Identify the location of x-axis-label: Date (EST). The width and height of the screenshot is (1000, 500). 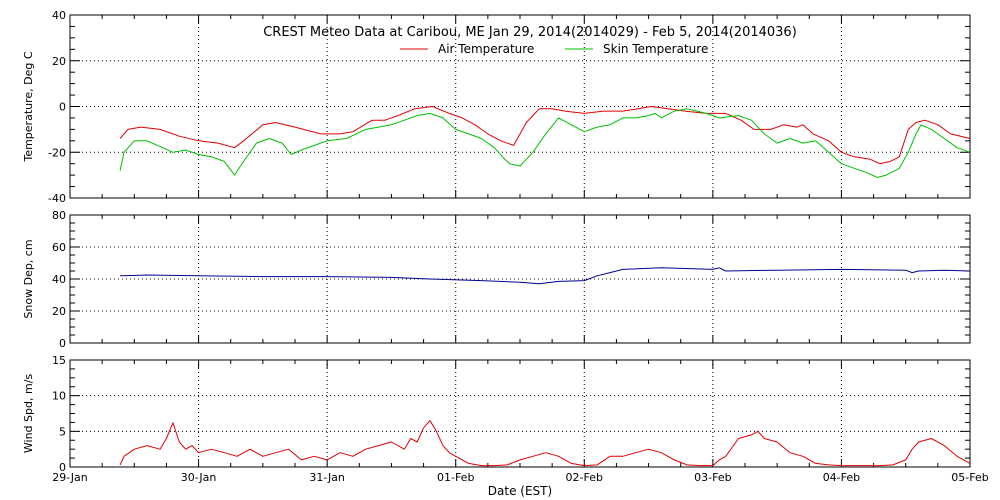
(520, 491).